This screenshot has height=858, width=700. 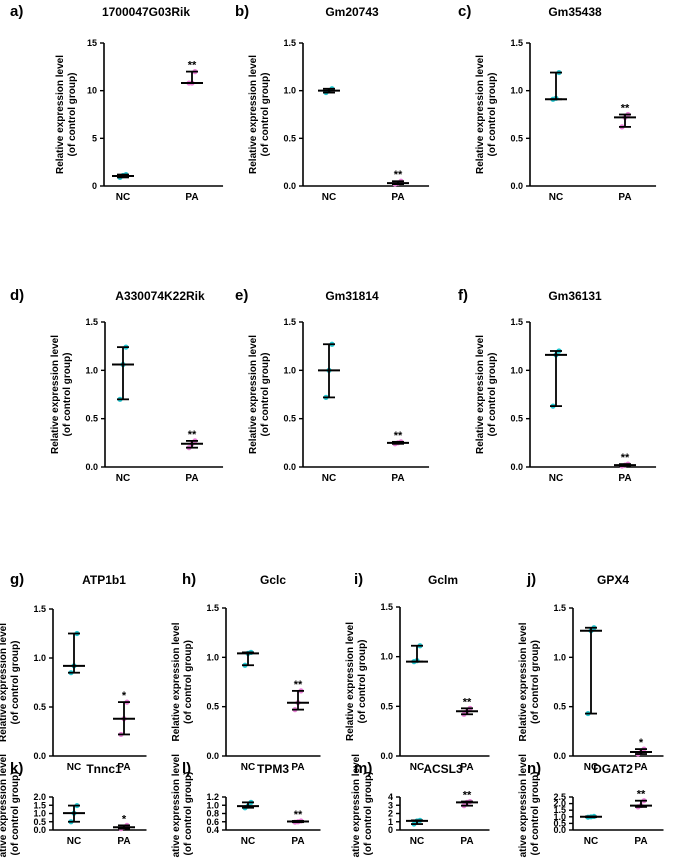 I want to click on panel-title: 1700047G03Rik, so click(x=146, y=12).